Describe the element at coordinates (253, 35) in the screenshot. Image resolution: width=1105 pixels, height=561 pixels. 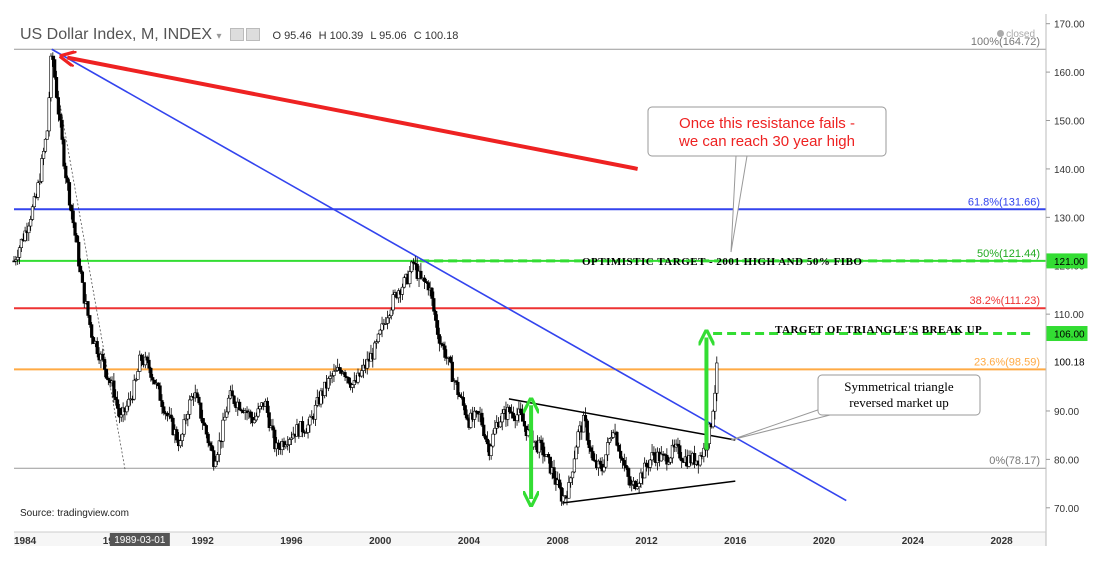
I see `gear-icon` at that location.